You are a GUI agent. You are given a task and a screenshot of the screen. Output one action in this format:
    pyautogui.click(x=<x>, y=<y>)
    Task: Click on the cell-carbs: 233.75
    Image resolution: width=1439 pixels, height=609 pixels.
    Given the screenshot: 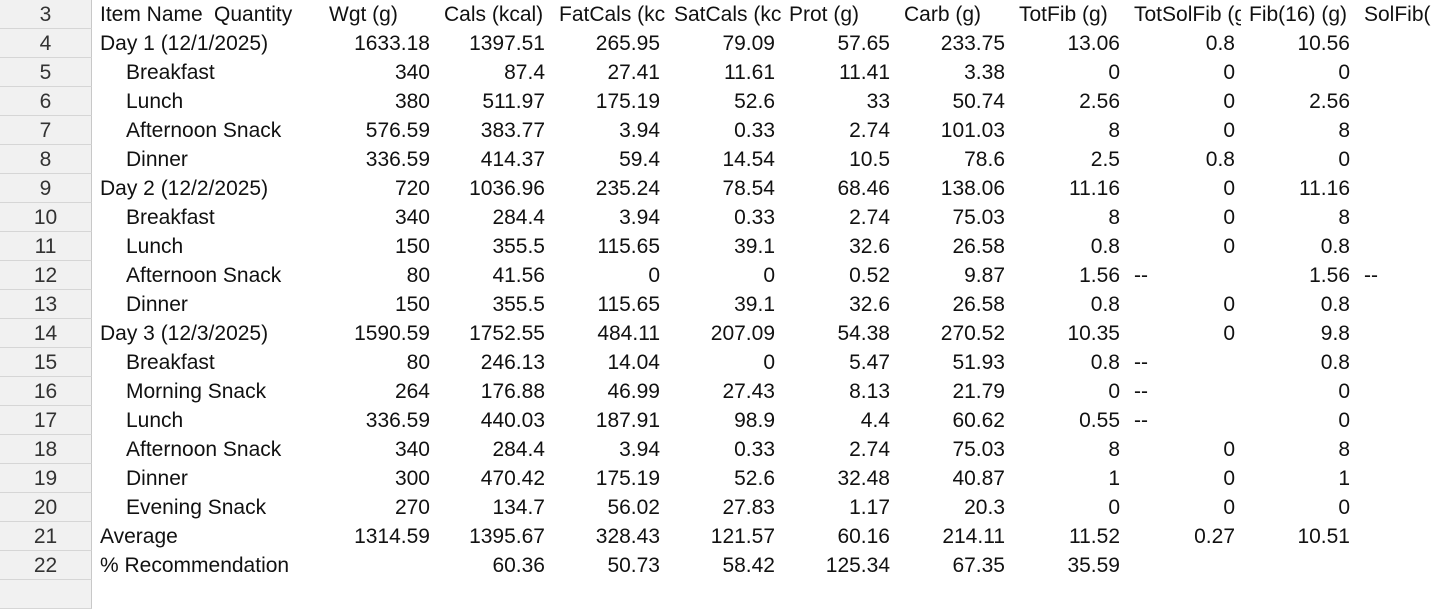 What is the action you would take?
    pyautogui.click(x=972, y=43)
    